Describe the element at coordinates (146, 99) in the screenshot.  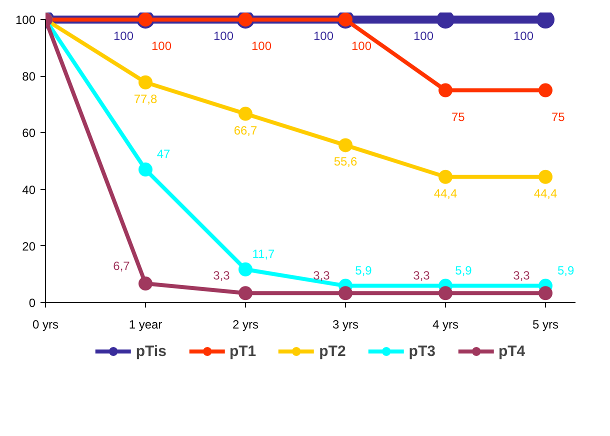
I see `data-label: 77,8` at that location.